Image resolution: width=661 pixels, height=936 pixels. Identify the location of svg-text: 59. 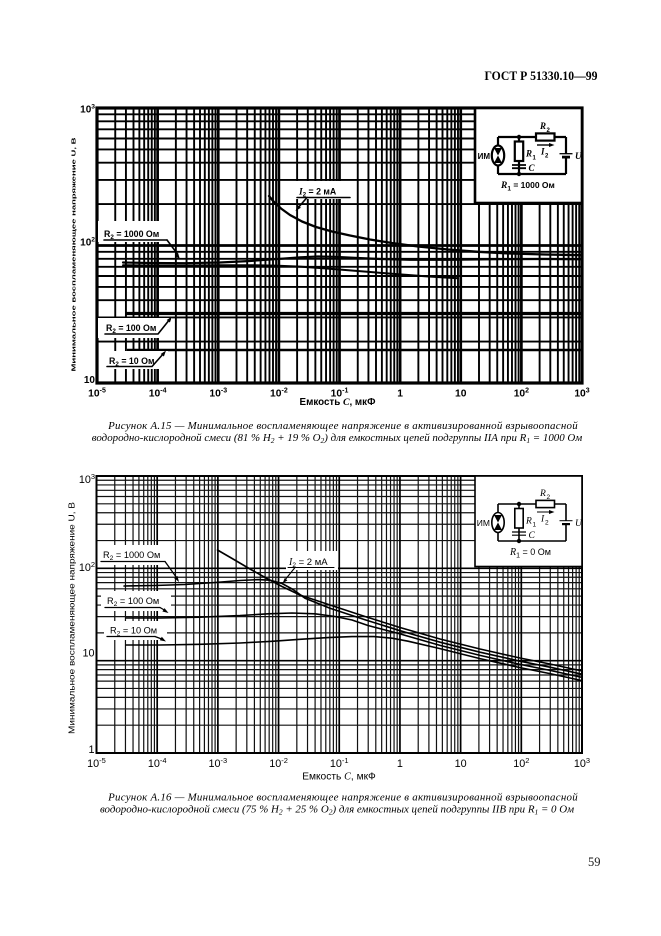
(594, 862).